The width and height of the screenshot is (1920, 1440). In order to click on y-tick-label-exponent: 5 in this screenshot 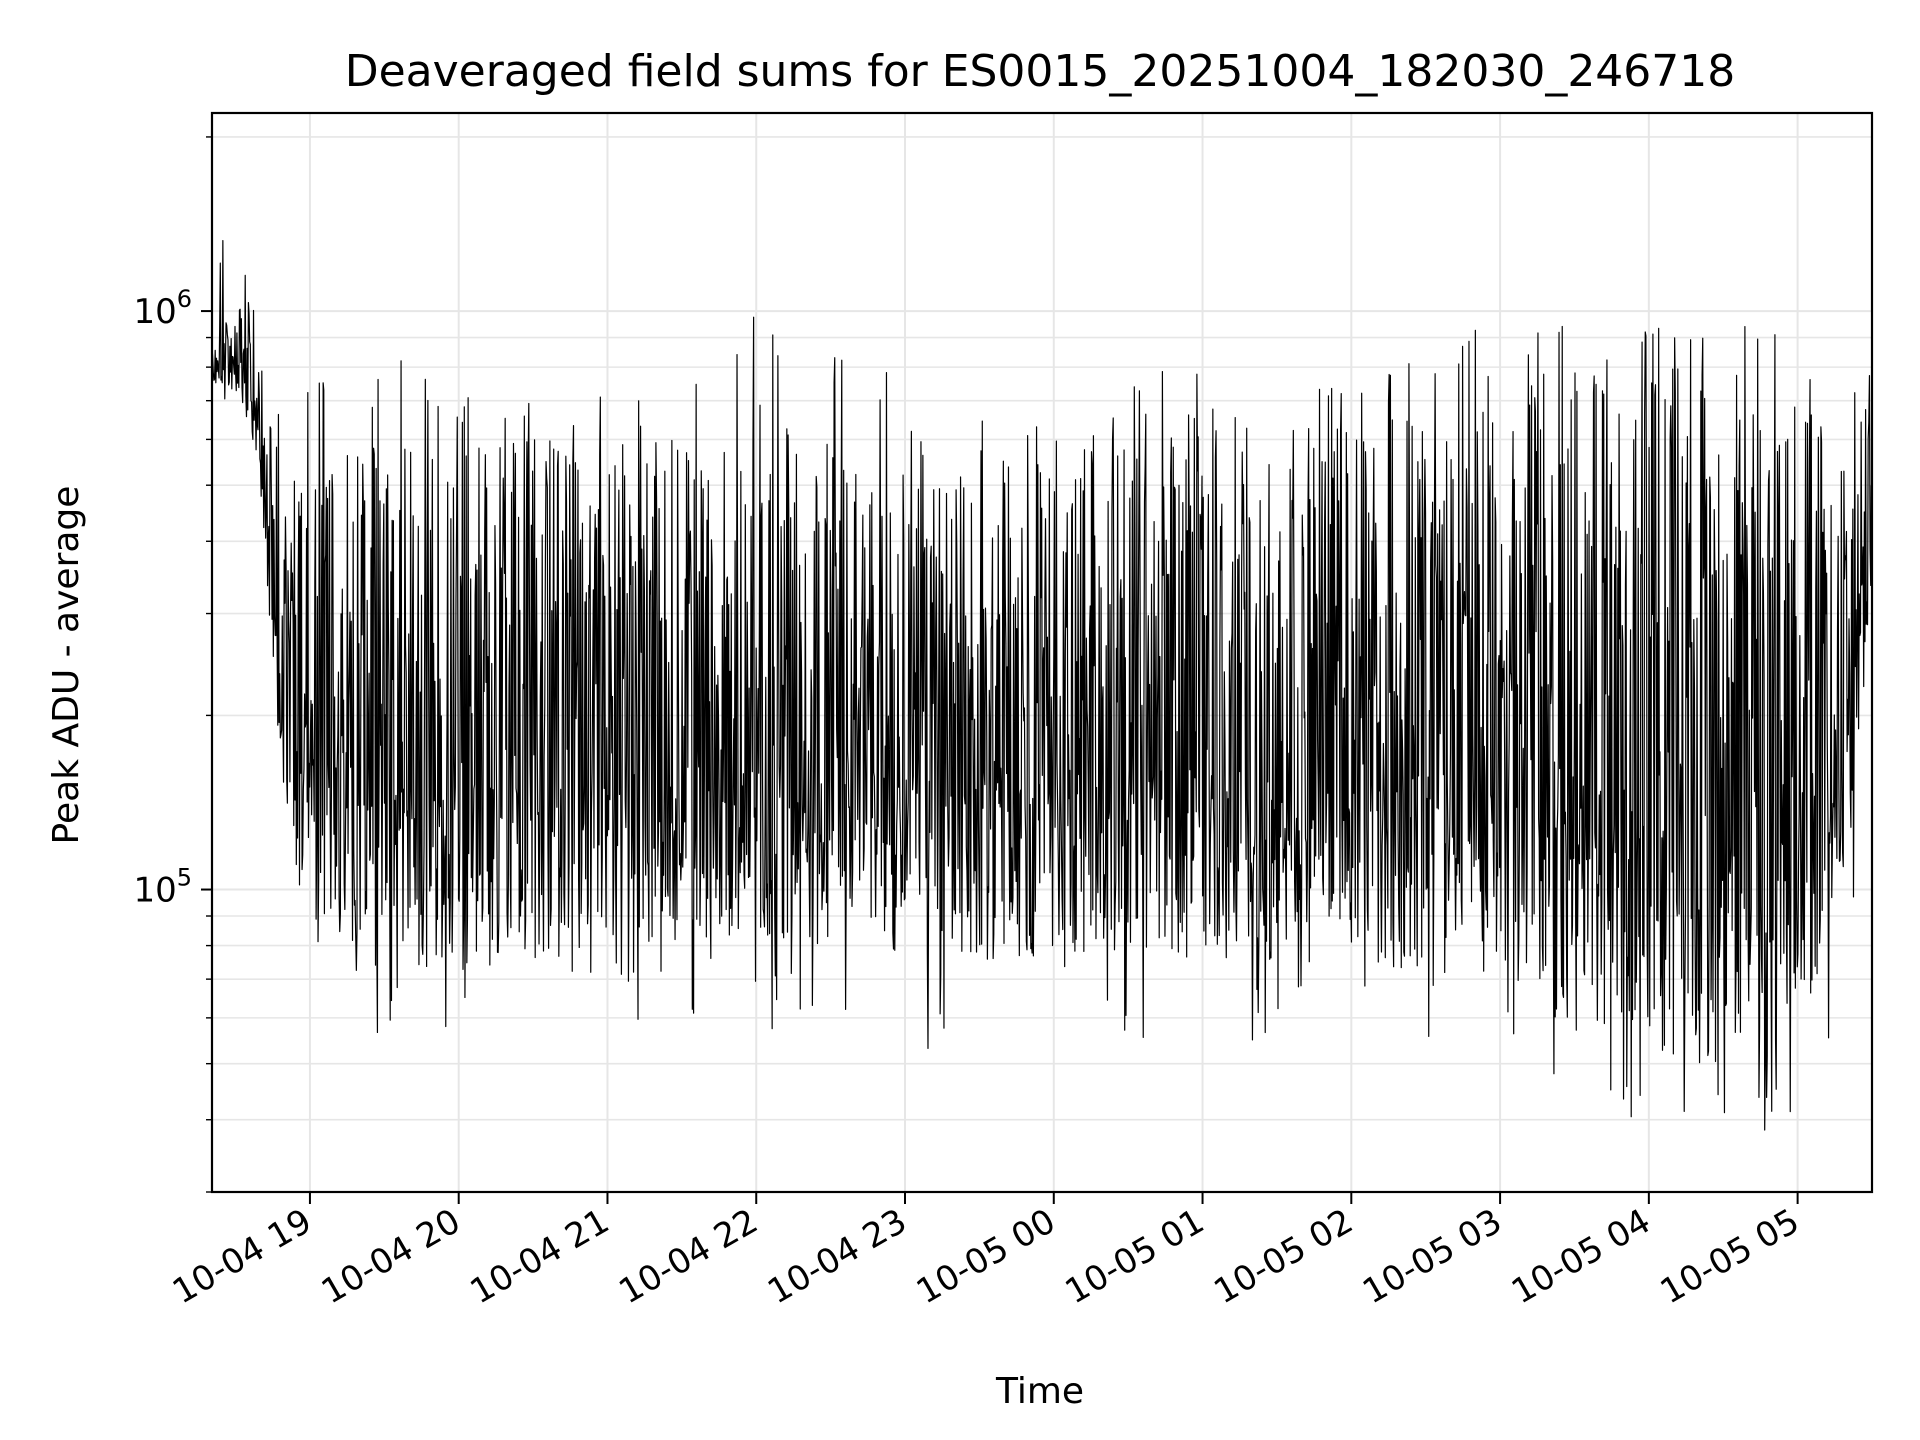, I will do `click(184, 878)`.